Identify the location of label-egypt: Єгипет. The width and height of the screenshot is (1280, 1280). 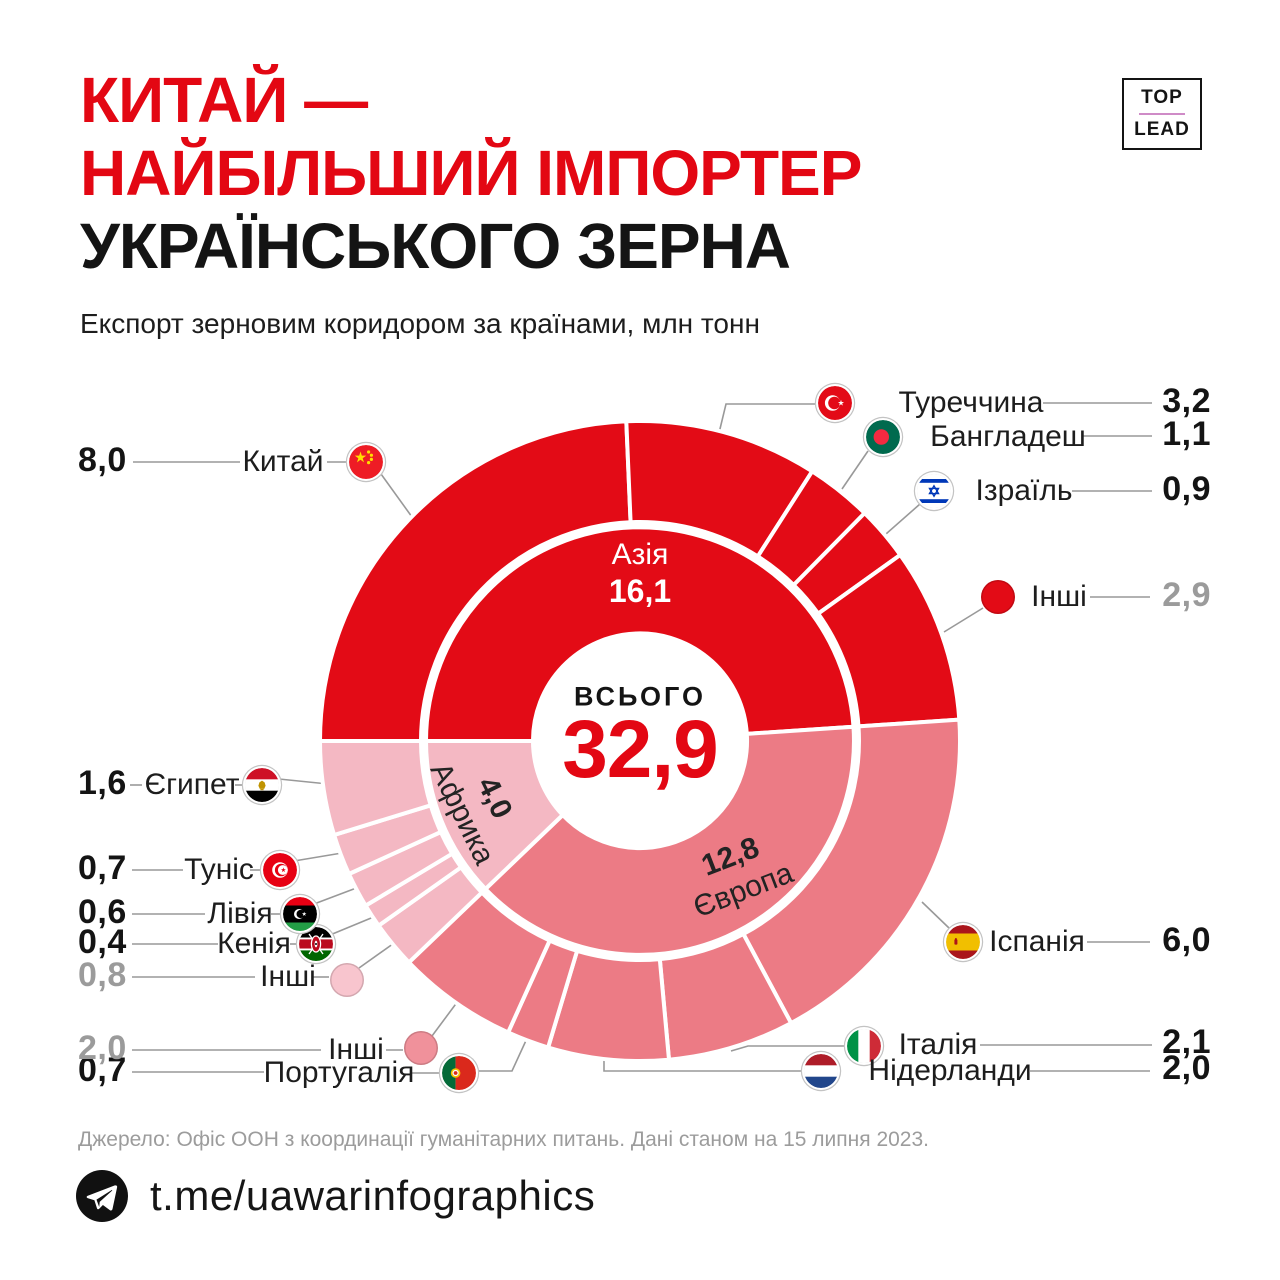
(192, 784).